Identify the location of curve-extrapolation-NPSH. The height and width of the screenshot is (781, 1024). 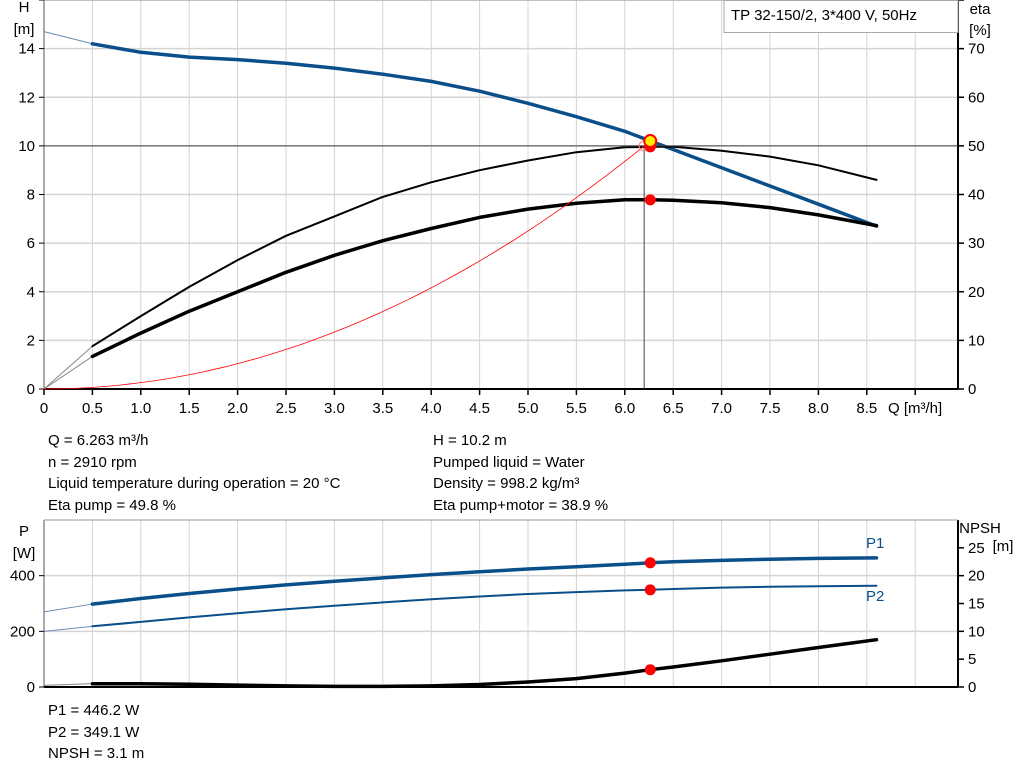
(68, 684).